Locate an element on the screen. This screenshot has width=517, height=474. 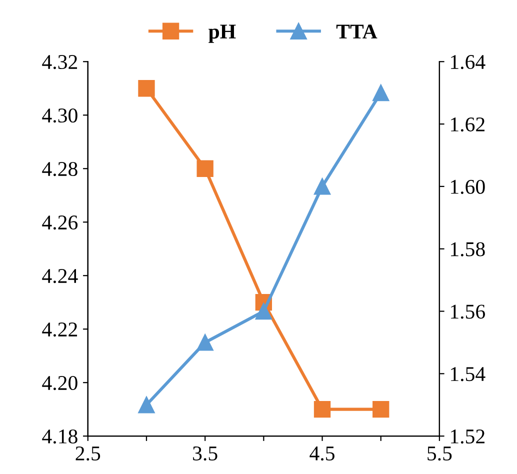
y2-tick-label: 1.52 is located at coordinates (467, 437).